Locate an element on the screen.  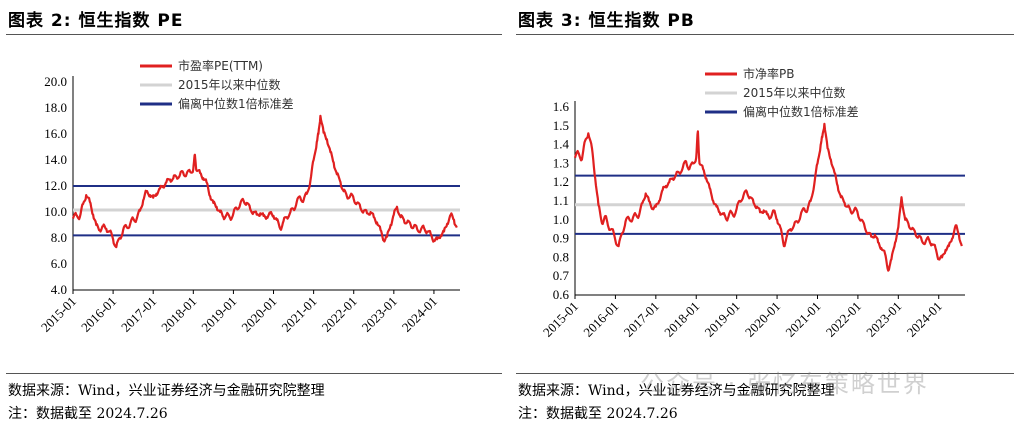
watermark: 公众号 · 张忆东策略世界 is located at coordinates (784, 384).